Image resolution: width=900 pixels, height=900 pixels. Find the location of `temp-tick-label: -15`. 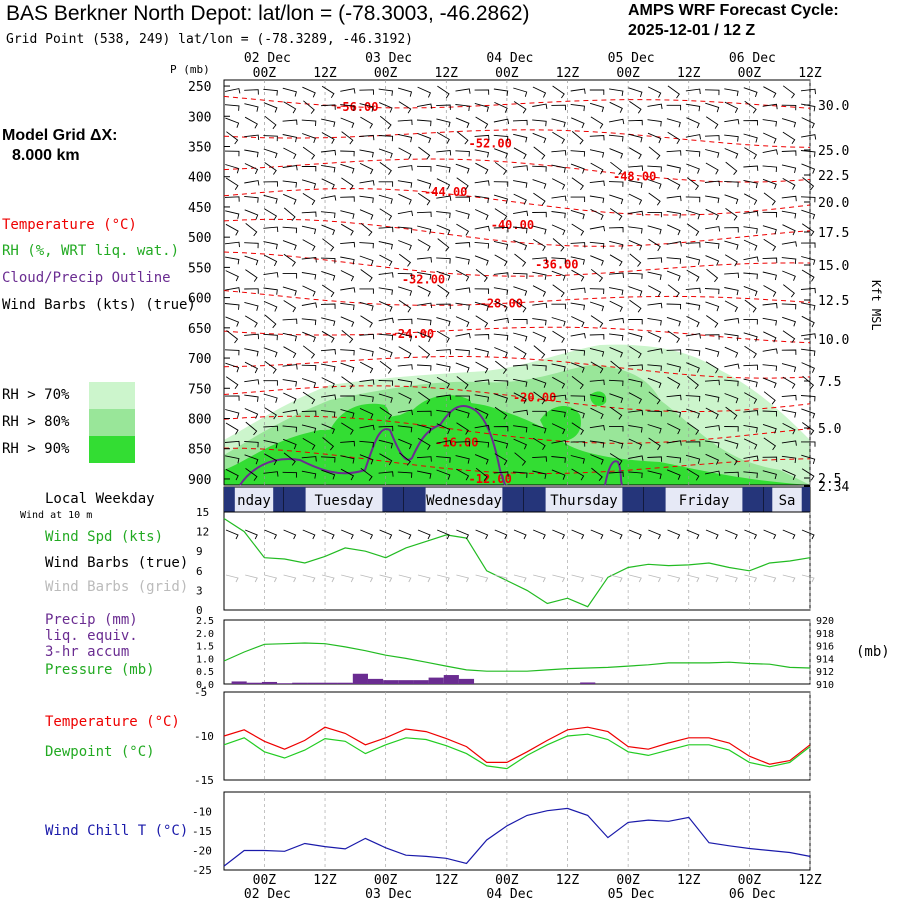

temp-tick-label: -15 is located at coordinates (204, 780).